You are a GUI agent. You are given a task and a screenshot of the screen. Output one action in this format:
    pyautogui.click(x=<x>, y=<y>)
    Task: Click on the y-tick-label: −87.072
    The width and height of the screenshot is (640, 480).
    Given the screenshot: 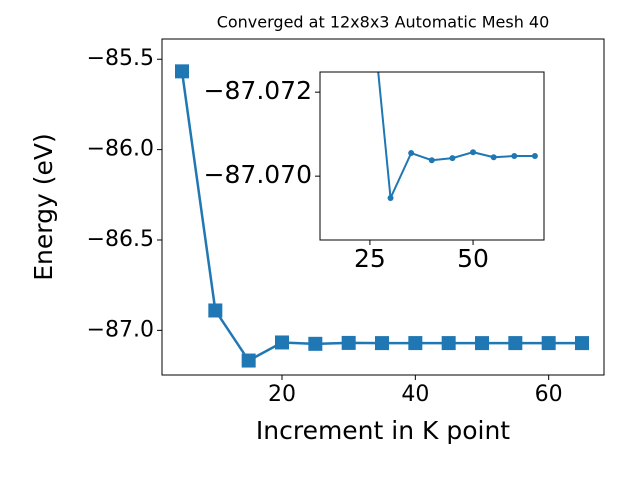 What is the action you would take?
    pyautogui.click(x=258, y=90)
    